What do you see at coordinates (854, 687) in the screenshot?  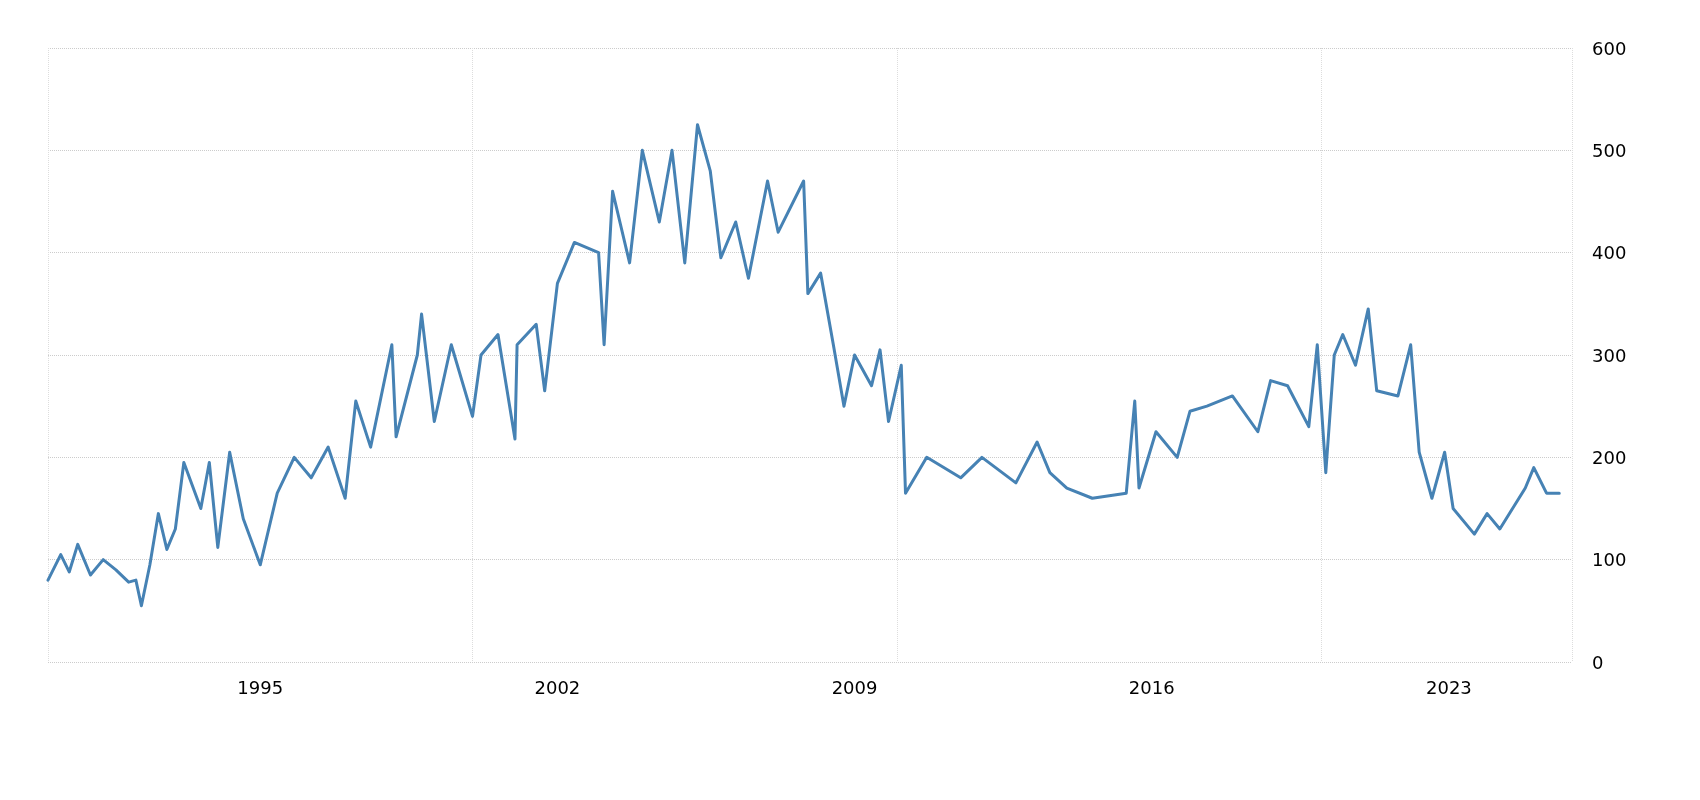 I see `x-tick-label: 2009` at bounding box center [854, 687].